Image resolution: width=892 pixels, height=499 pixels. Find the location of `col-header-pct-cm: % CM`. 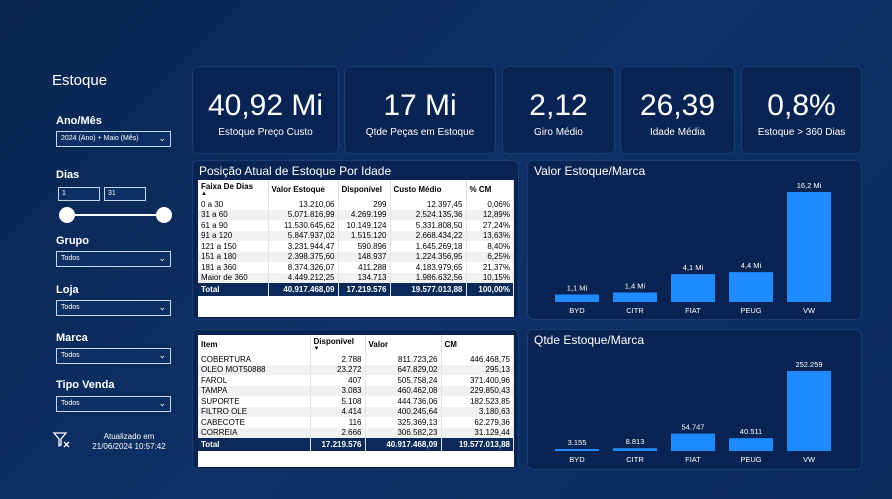

col-header-pct-cm: % CM is located at coordinates (490, 189).